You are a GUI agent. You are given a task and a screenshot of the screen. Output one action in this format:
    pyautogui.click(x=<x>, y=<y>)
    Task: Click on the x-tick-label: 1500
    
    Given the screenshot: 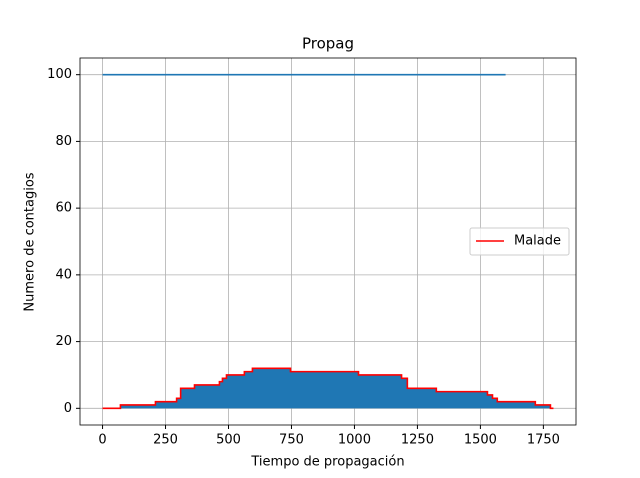 What is the action you would take?
    pyautogui.click(x=480, y=440)
    